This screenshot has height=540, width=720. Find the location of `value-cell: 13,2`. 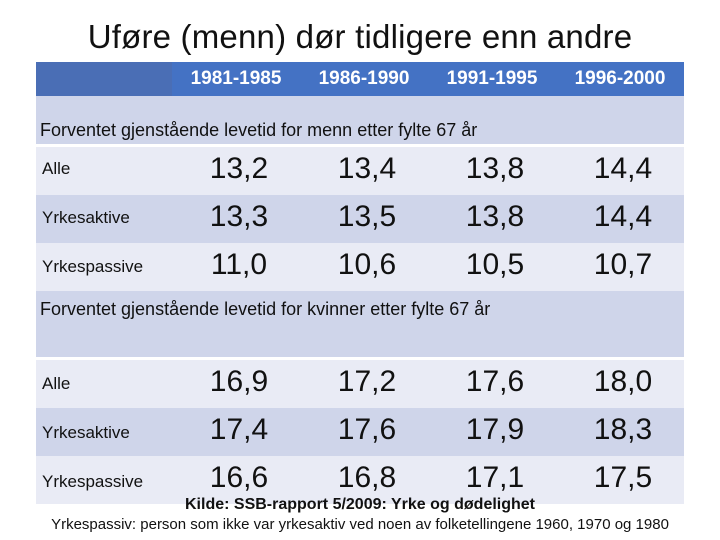

value-cell: 13,2 is located at coordinates (239, 168).